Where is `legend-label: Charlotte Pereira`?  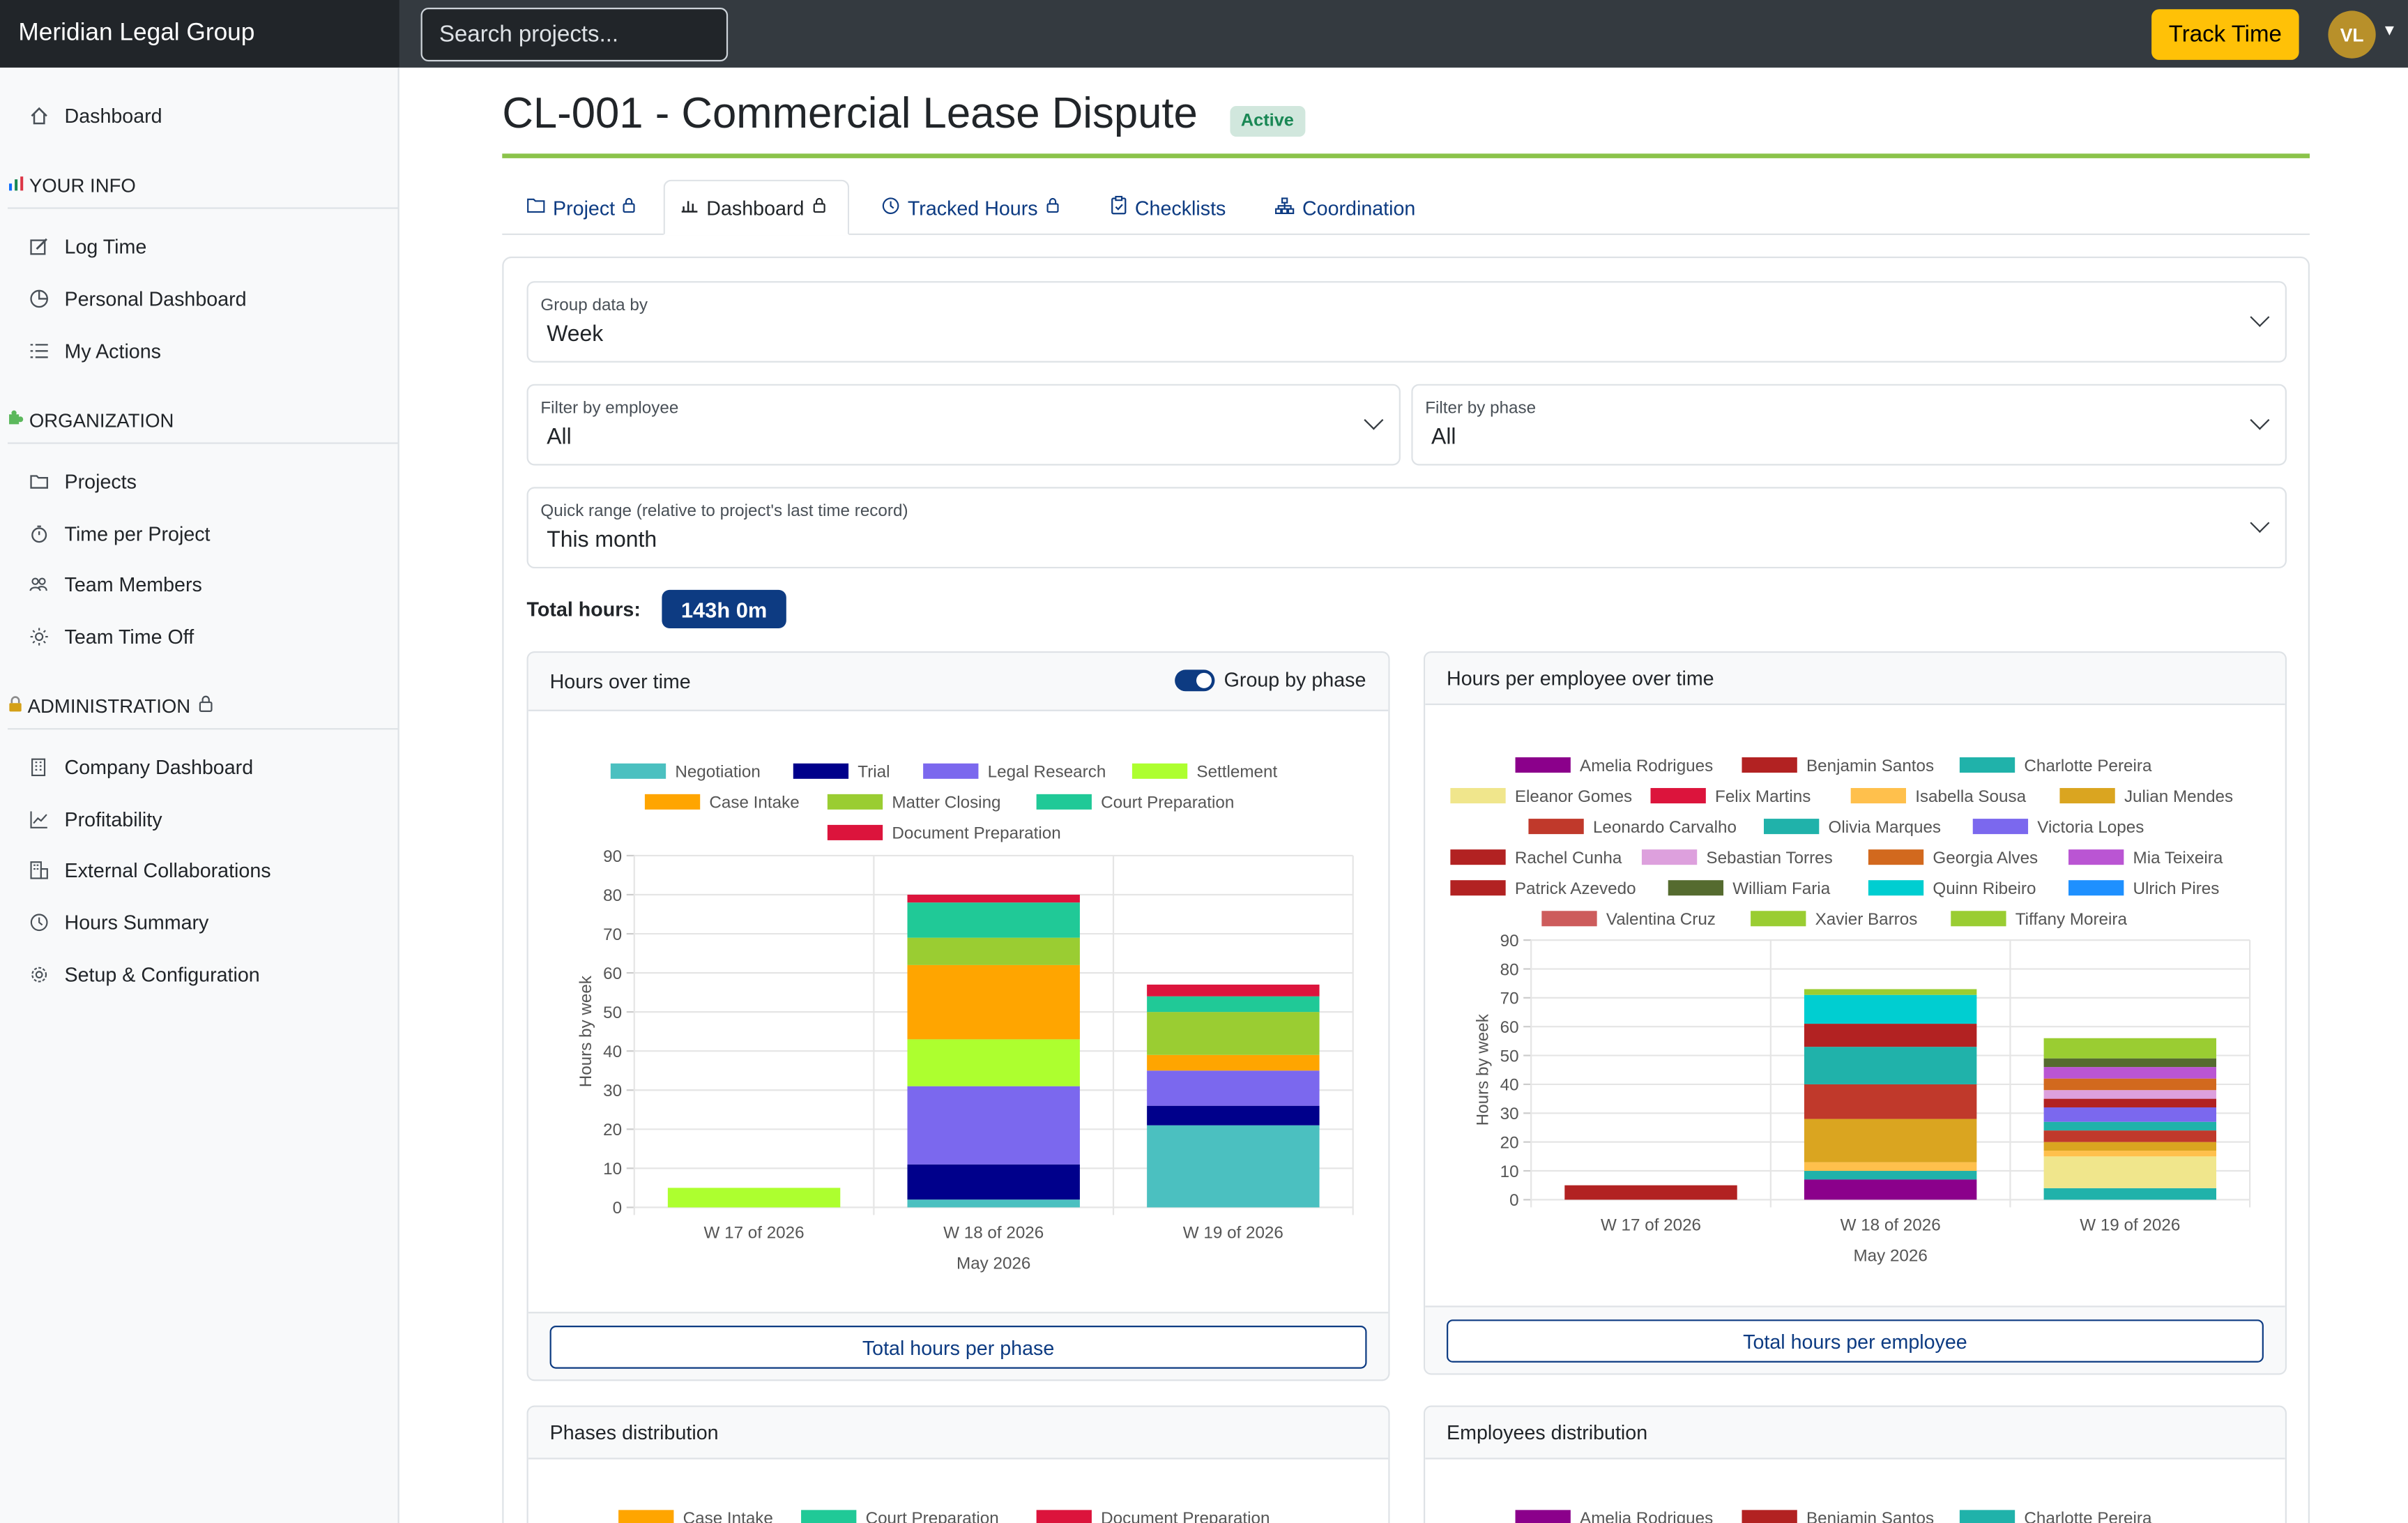 legend-label: Charlotte Pereira is located at coordinates (2088, 1516).